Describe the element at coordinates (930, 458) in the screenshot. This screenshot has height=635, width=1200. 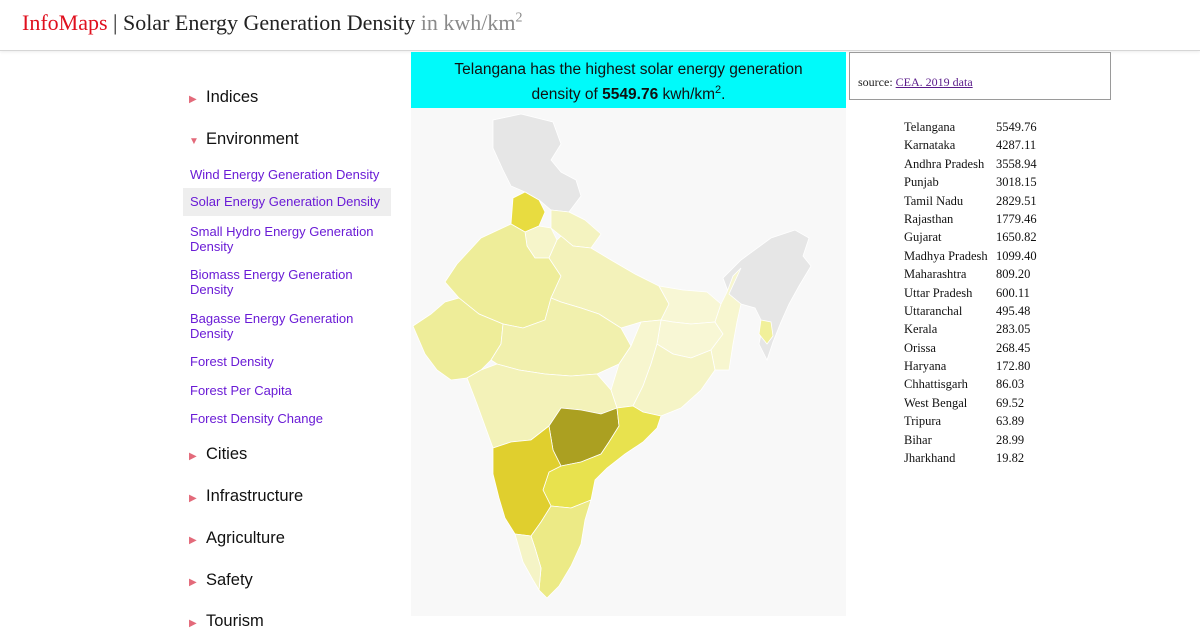
I see `ranking-state-name: Jharkhand` at that location.